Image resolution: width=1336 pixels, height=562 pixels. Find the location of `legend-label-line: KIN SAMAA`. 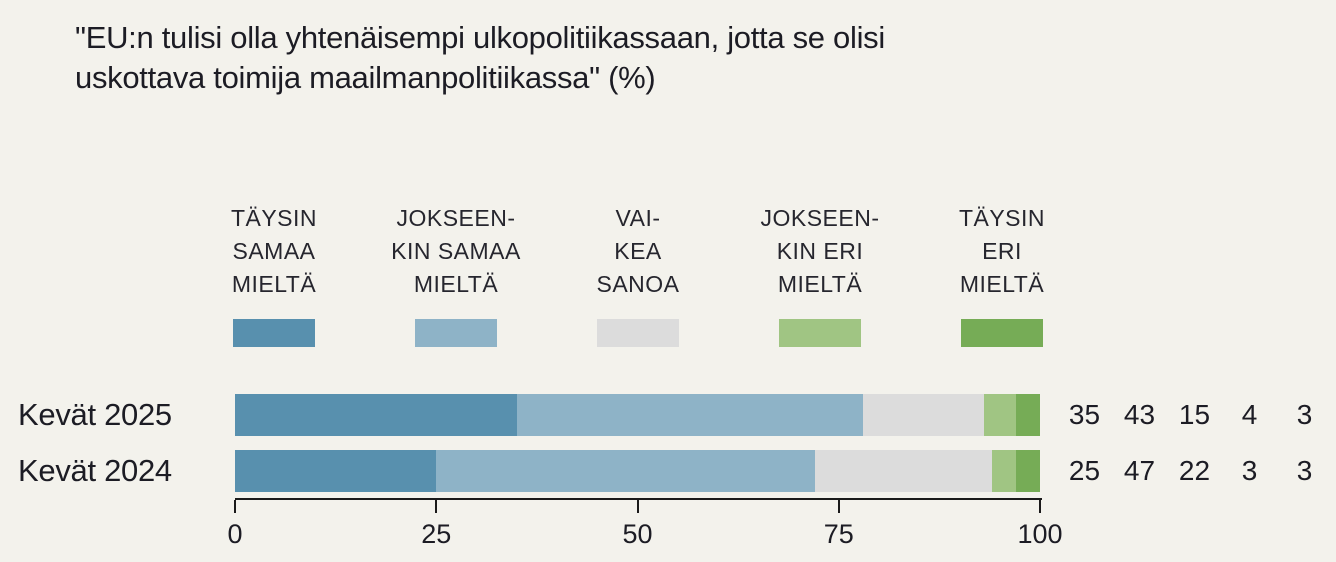

legend-label-line: KIN SAMAA is located at coordinates (456, 251).